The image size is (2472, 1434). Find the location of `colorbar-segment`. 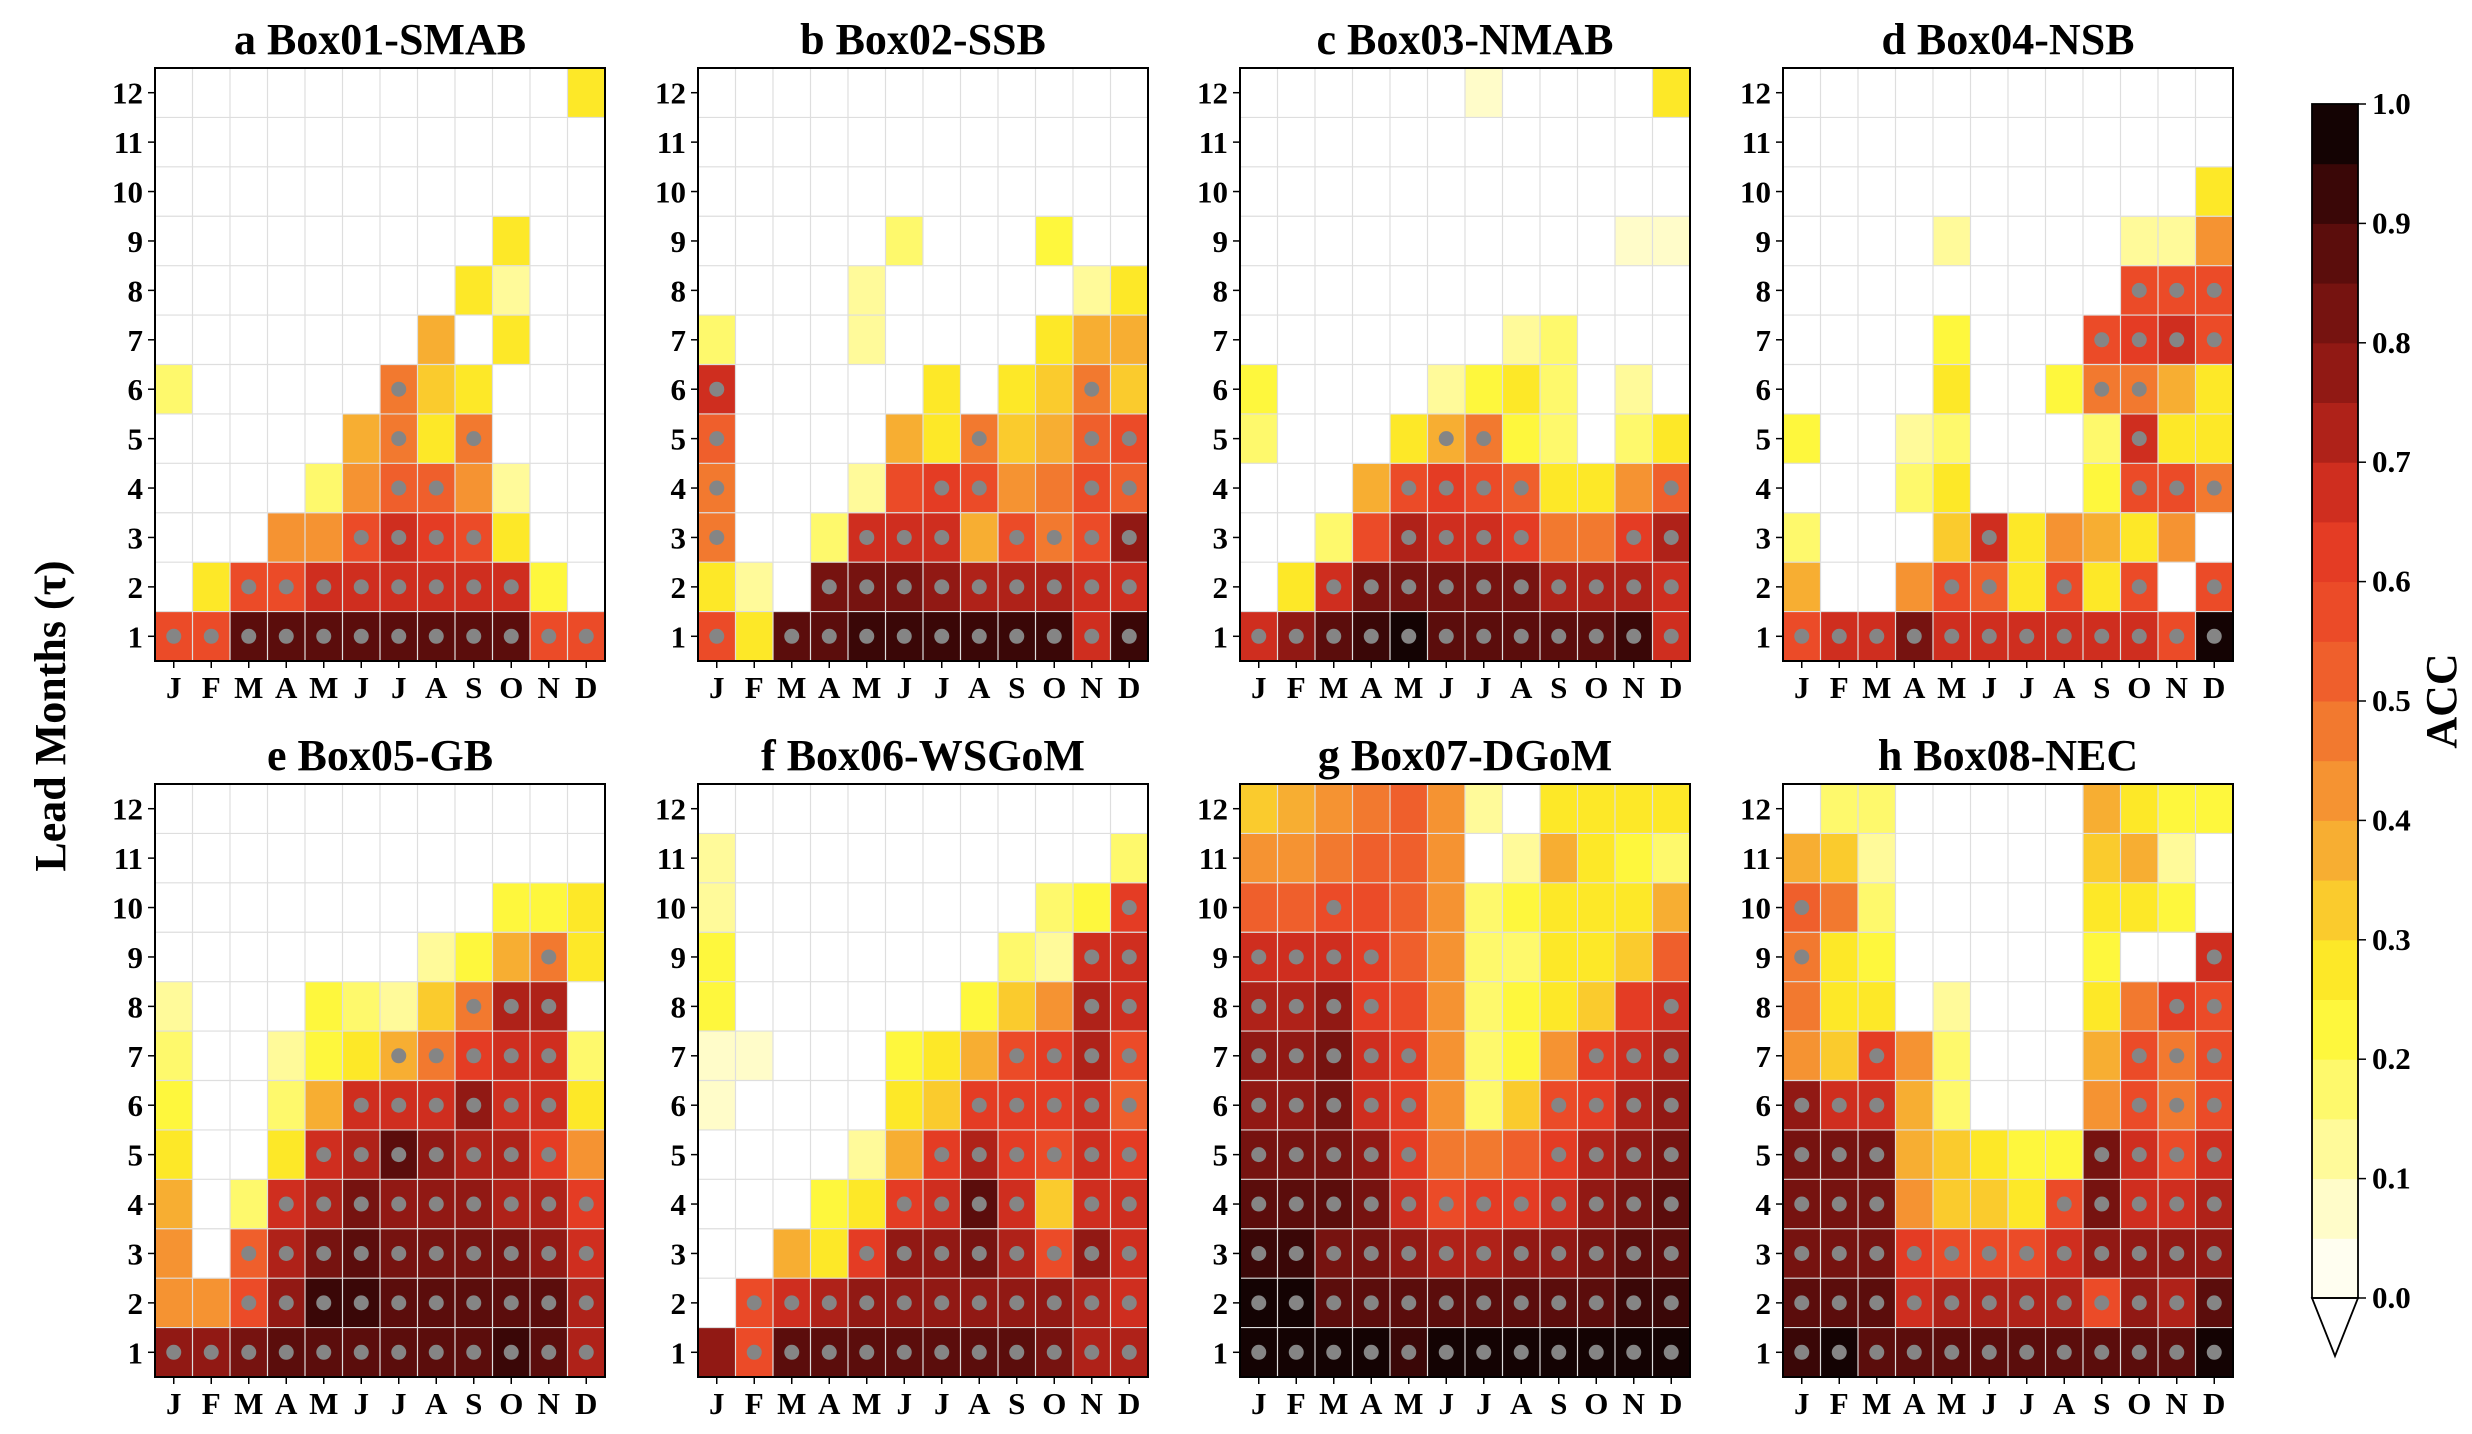

colorbar-segment is located at coordinates (2335, 611).